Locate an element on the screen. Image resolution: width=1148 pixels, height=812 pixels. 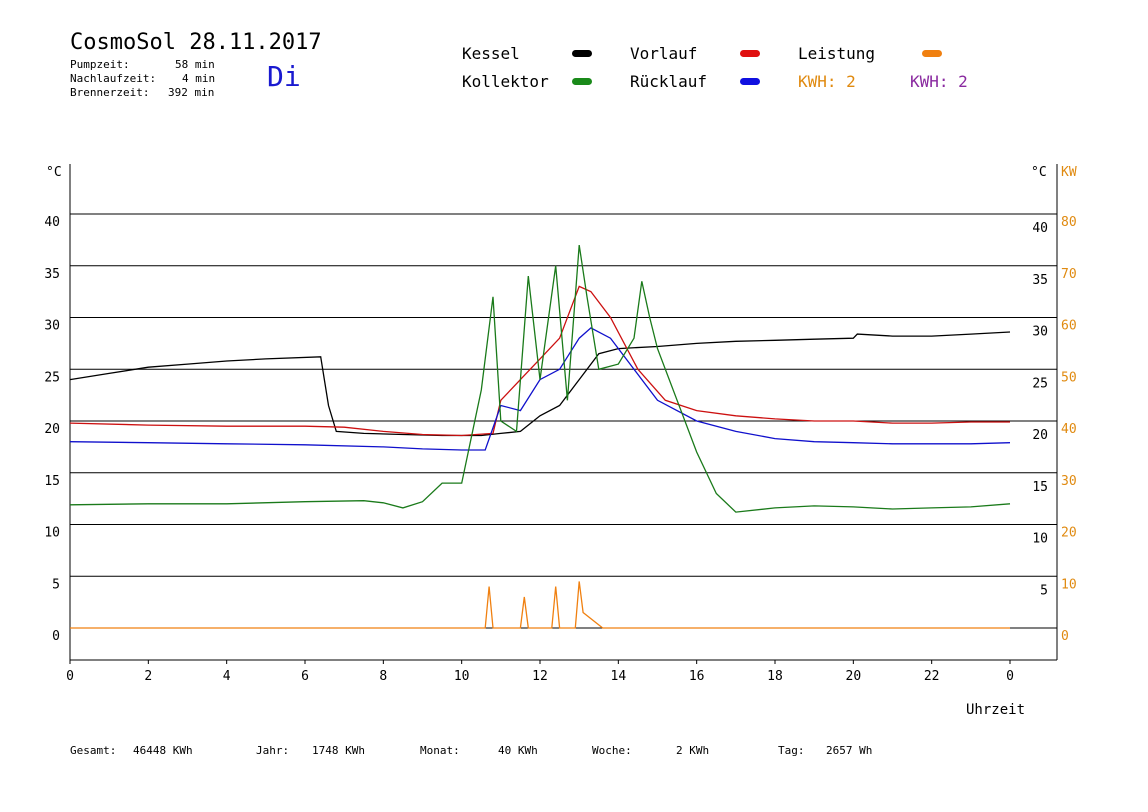
x-tick-label: 10 is located at coordinates (462, 676).